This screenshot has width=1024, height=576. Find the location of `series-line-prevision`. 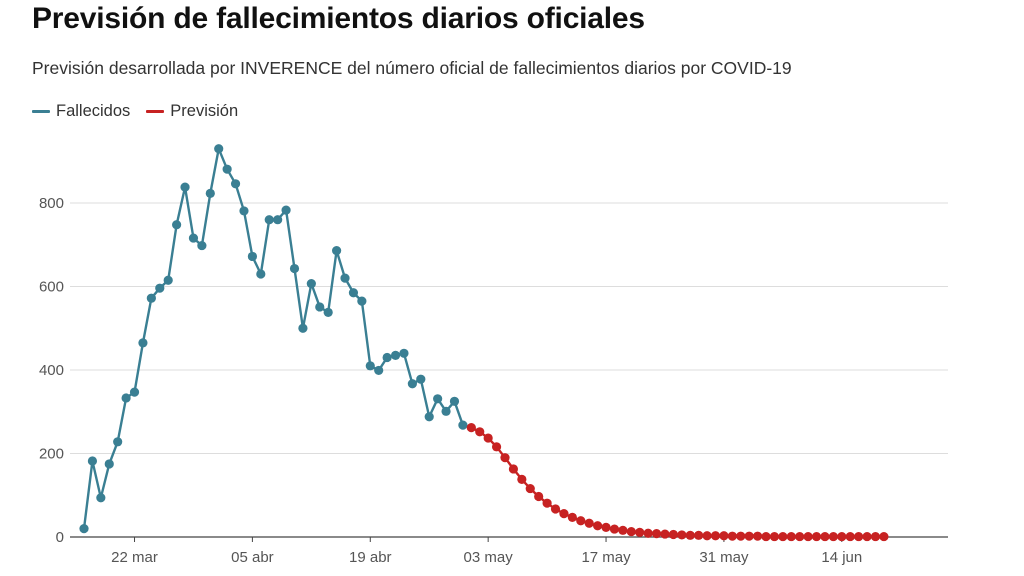

series-line-prevision is located at coordinates (677, 482).